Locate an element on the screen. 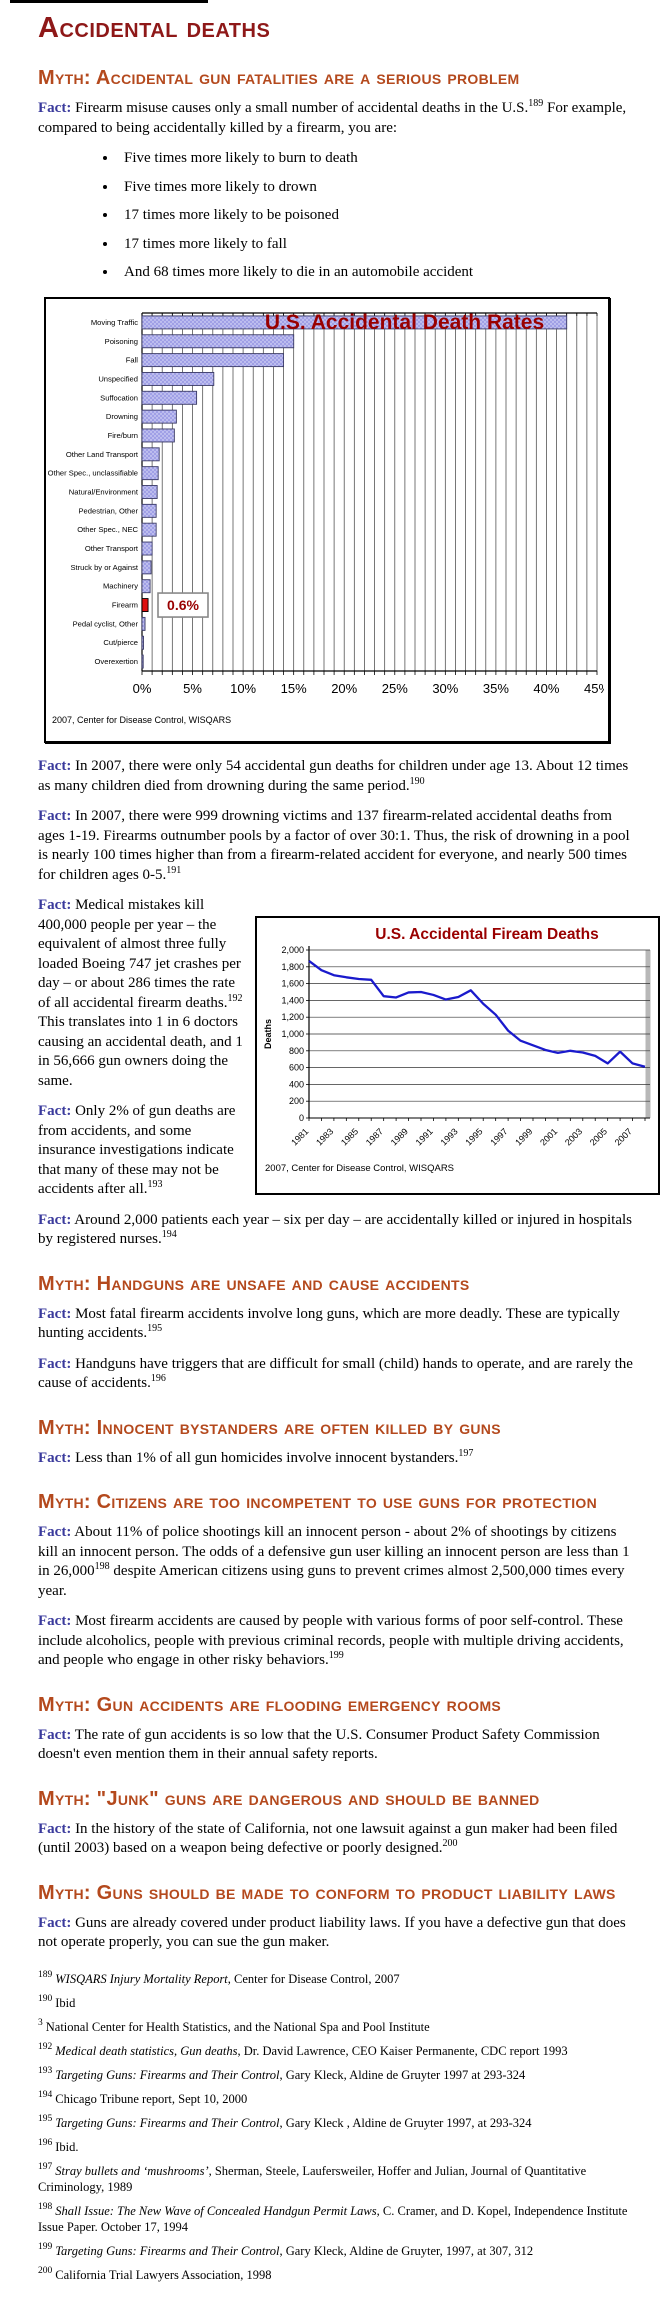 The image size is (672, 2311). bar-category-label: Suffocation is located at coordinates (119, 397).